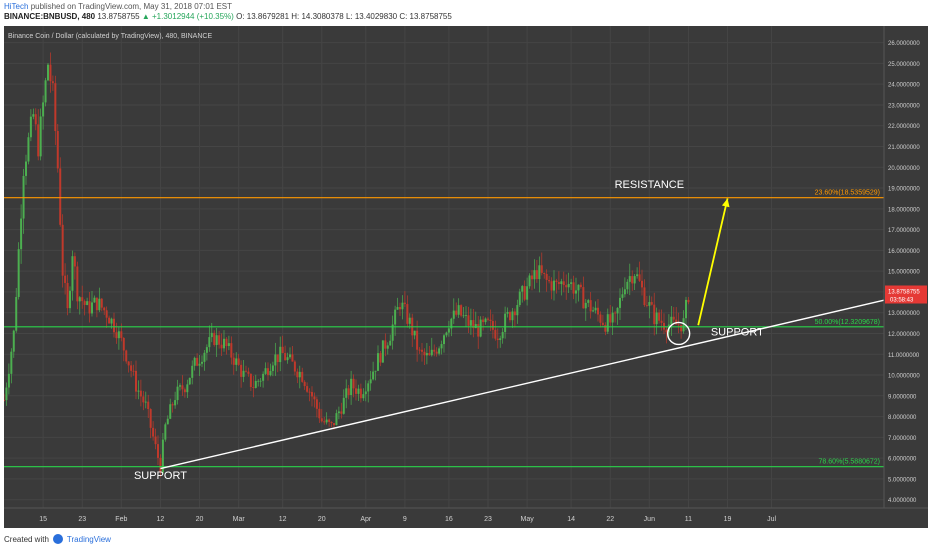 The image size is (932, 550). Describe the element at coordinates (904, 148) in the screenshot. I see `price-tick-label: 21.0000000` at that location.